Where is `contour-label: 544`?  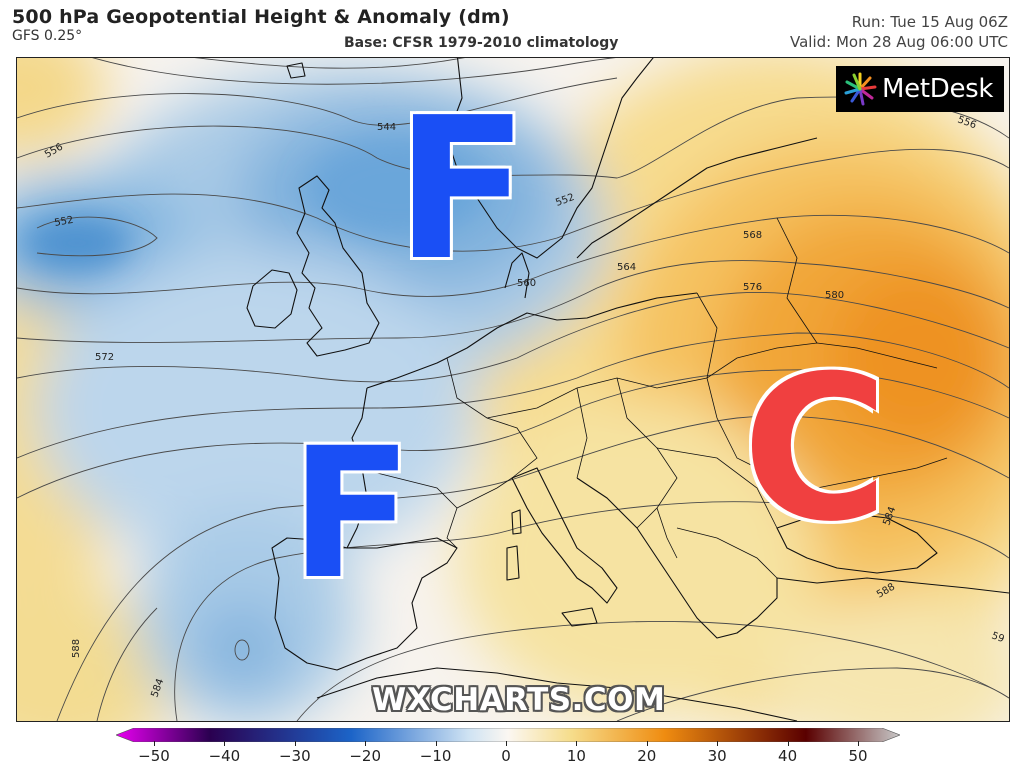
contour-label: 544 is located at coordinates (386, 127).